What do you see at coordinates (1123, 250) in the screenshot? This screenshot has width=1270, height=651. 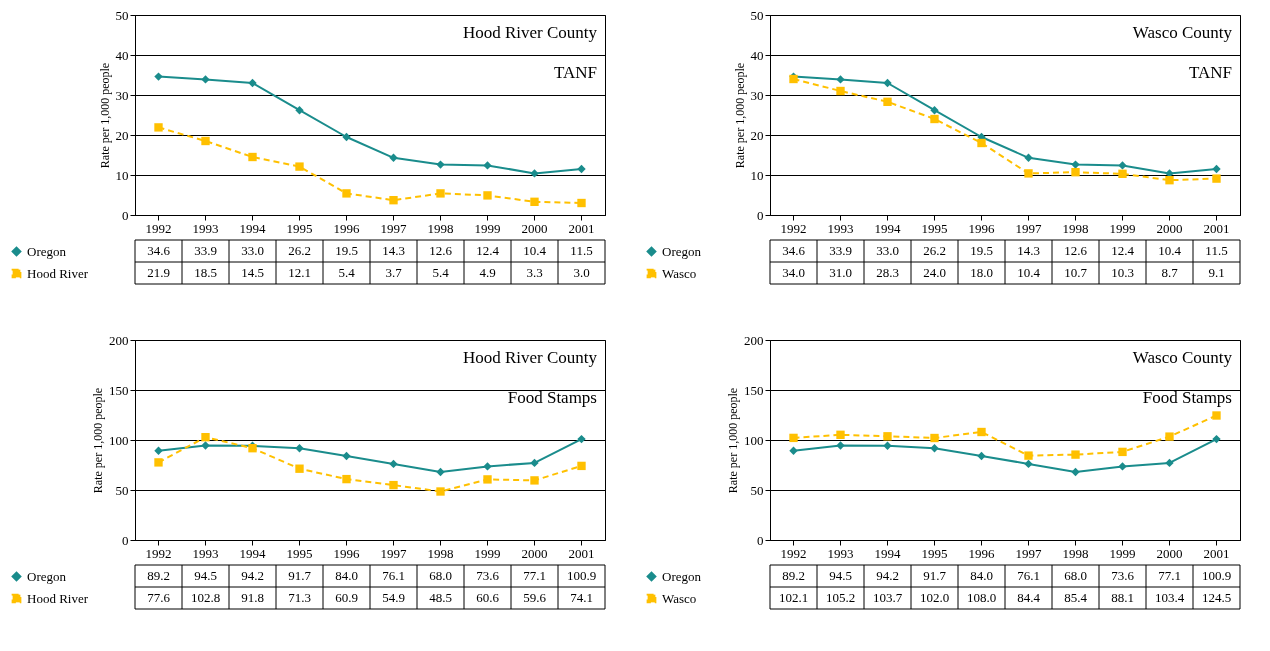 I see `data-label: 12.4` at bounding box center [1123, 250].